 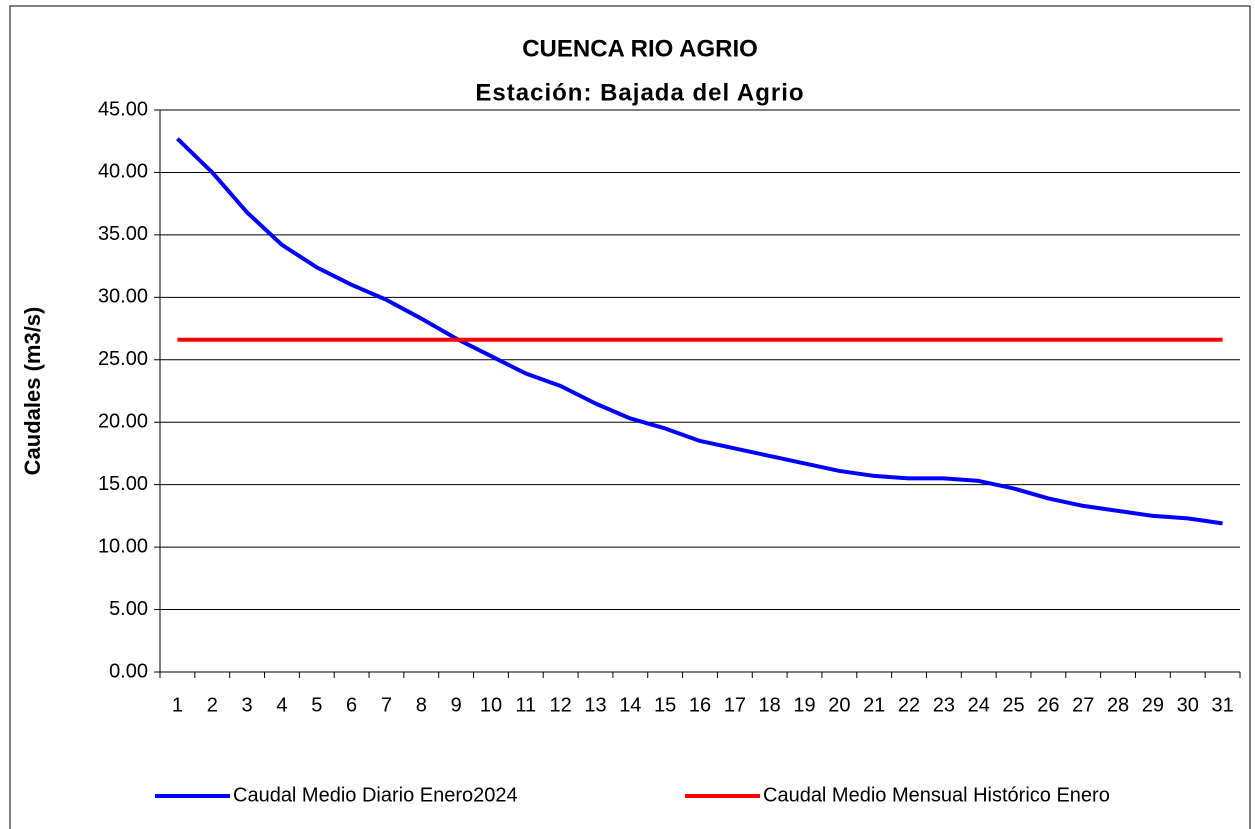 What do you see at coordinates (128, 671) in the screenshot?
I see `y-tick-label: 0.00` at bounding box center [128, 671].